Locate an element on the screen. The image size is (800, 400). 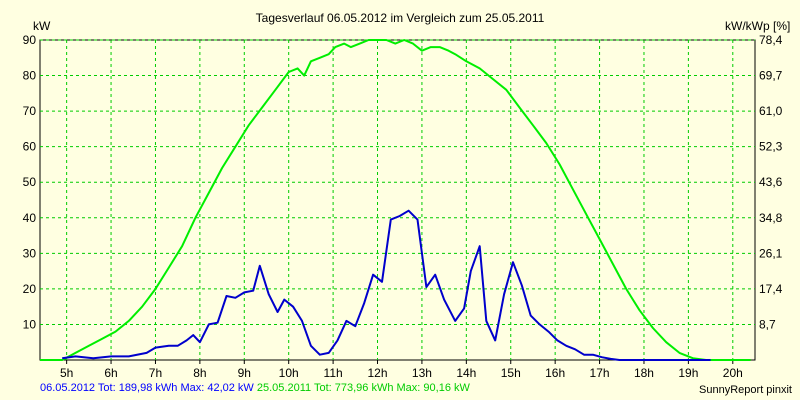
credit-text: SunnyReport pinxit is located at coordinates (745, 390).